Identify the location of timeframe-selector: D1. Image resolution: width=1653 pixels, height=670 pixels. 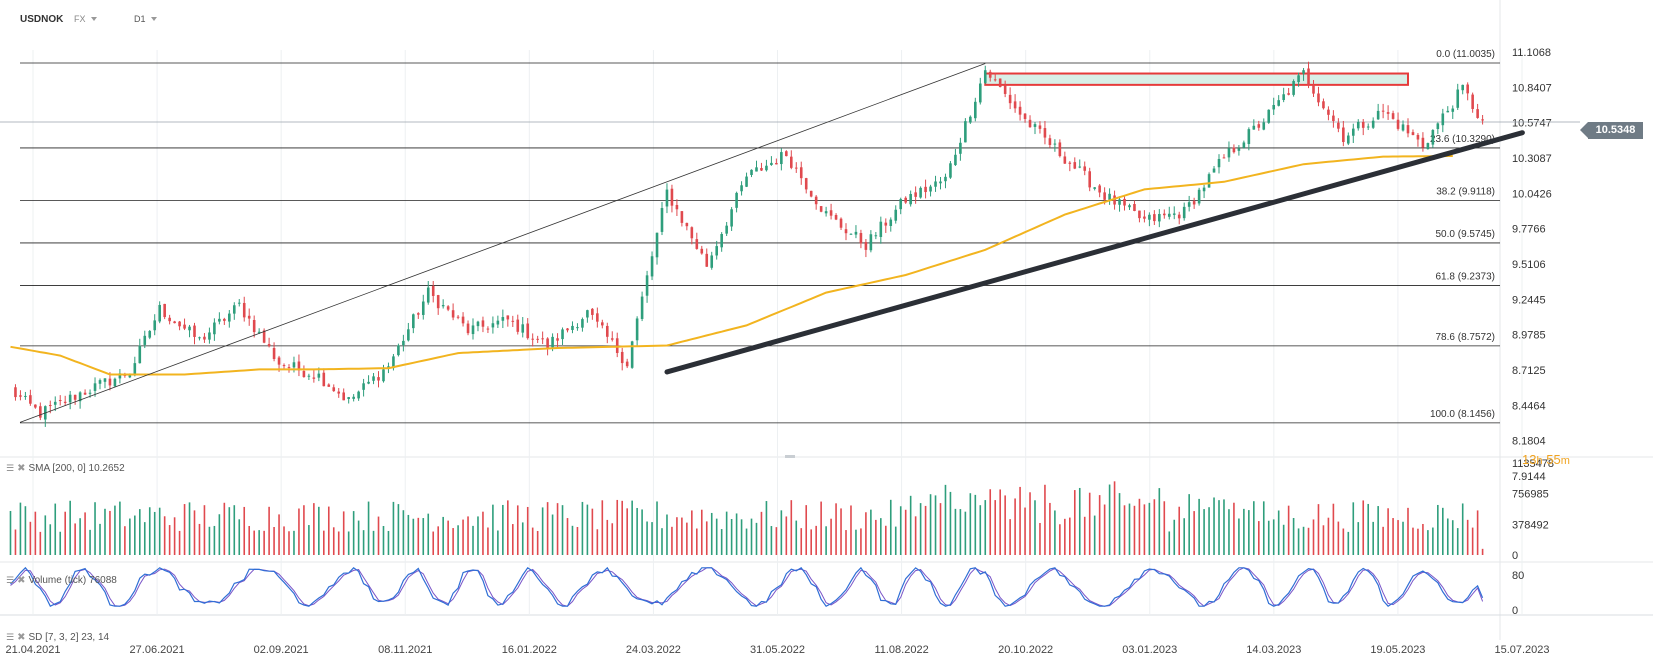
(145, 19).